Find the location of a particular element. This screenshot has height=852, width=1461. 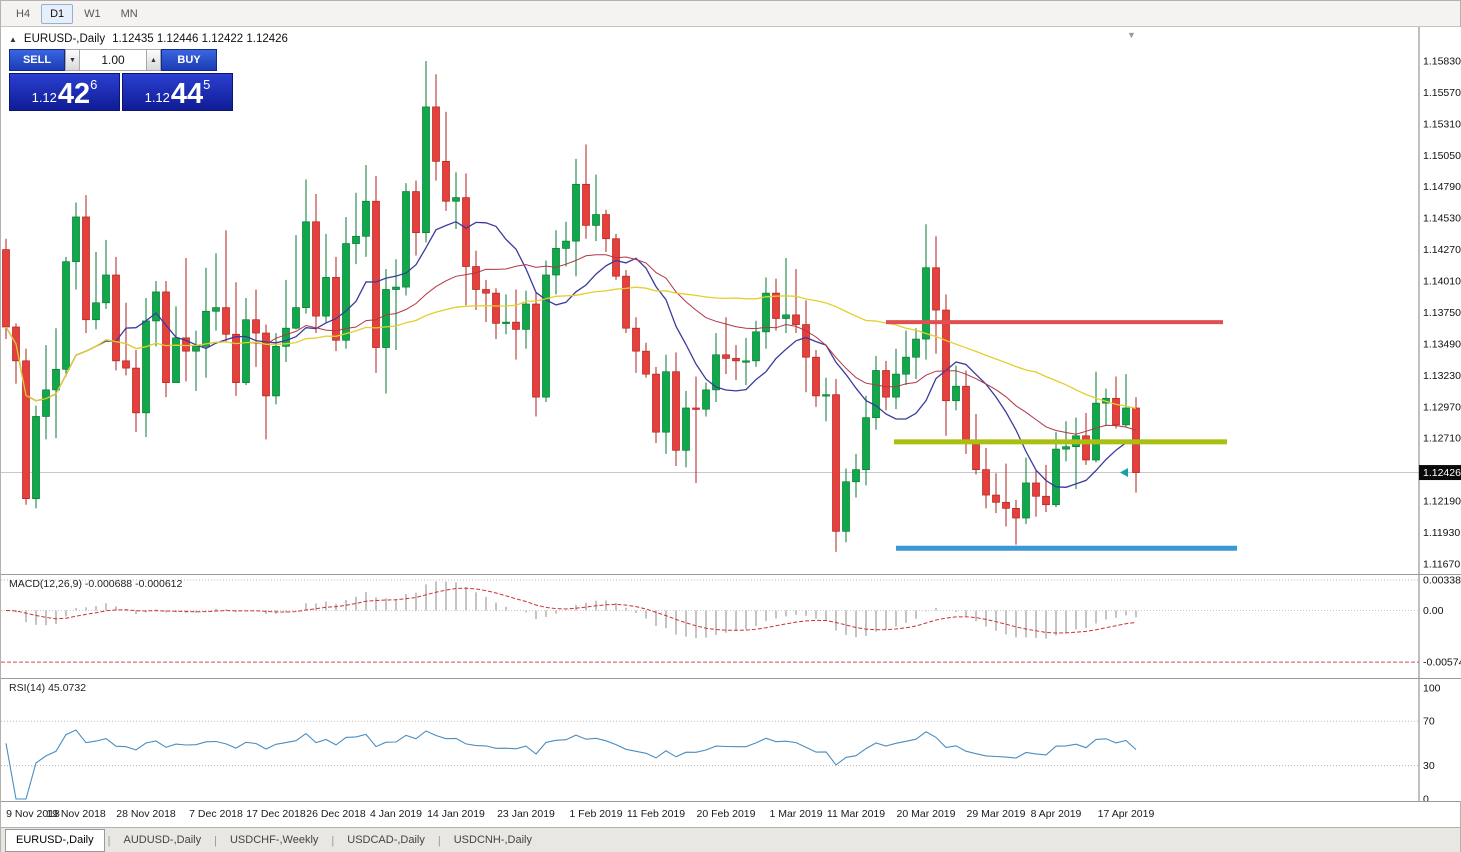

sell-price-prefix: 1.12 is located at coordinates (44, 97).